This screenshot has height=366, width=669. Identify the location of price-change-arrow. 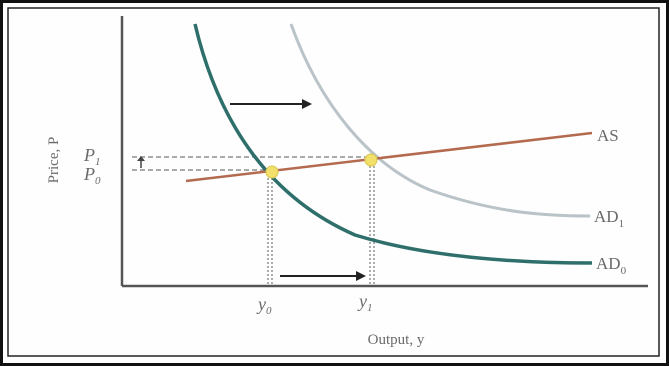
(141, 162).